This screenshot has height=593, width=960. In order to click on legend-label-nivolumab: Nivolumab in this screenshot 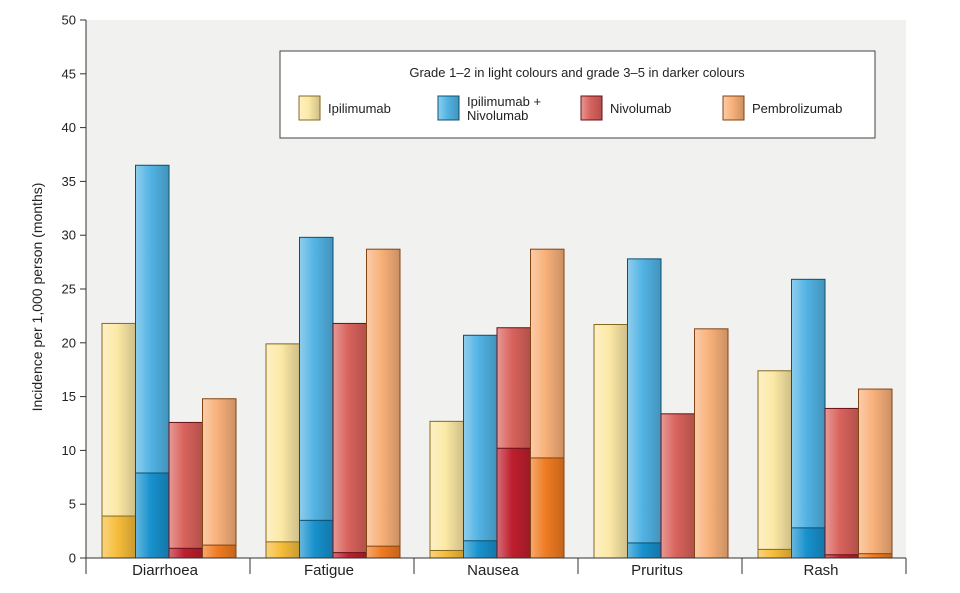, I will do `click(640, 108)`.